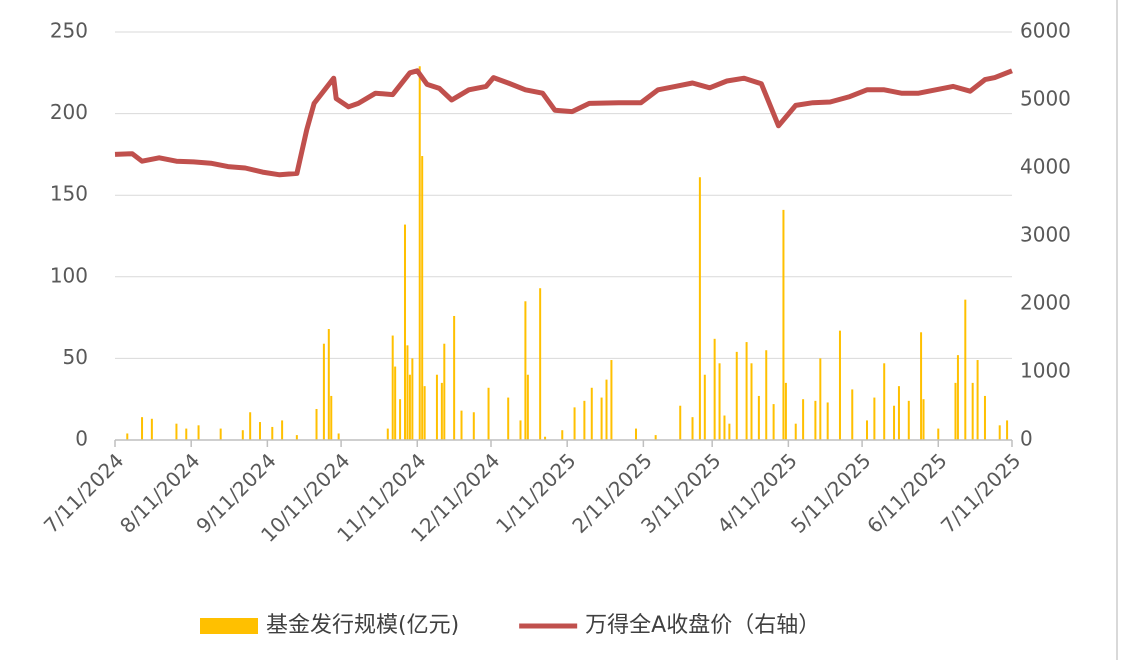  I want to click on line, so click(563, 123).